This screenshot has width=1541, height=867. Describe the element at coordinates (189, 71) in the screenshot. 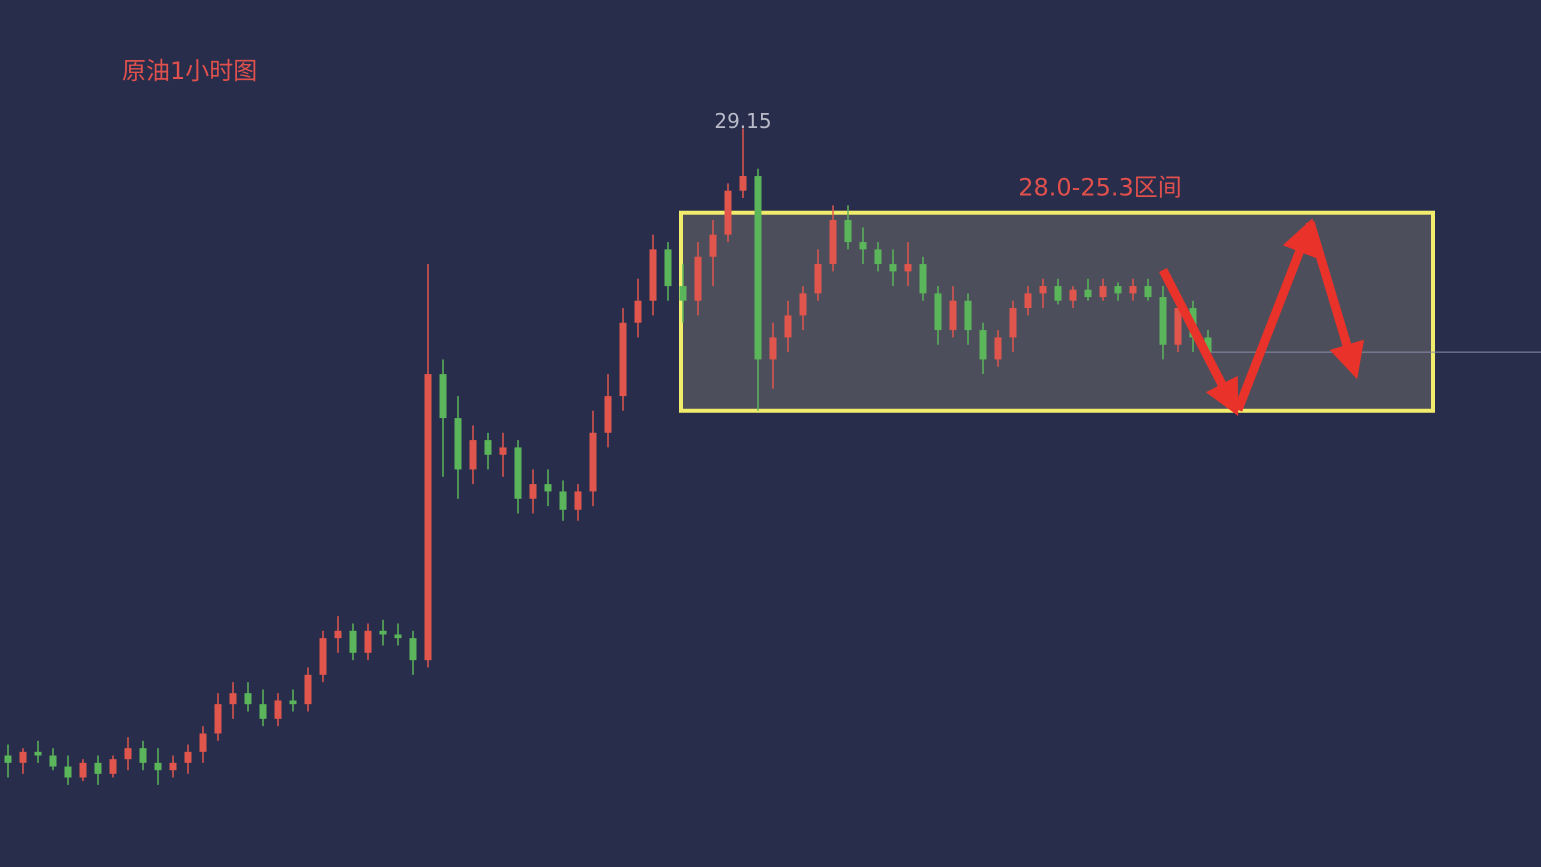

I see `chart-title: 原油1小时图` at that location.